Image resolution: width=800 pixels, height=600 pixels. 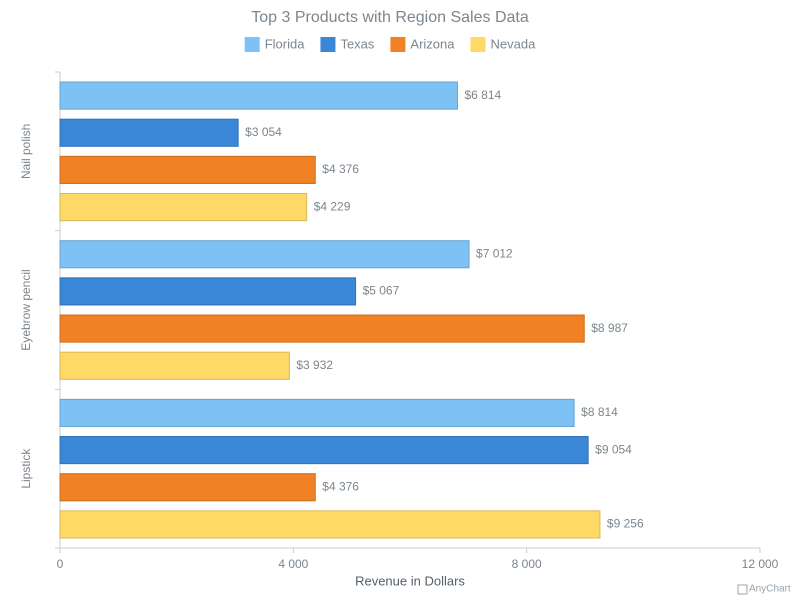 I want to click on value-label: $6 814, so click(x=482, y=95).